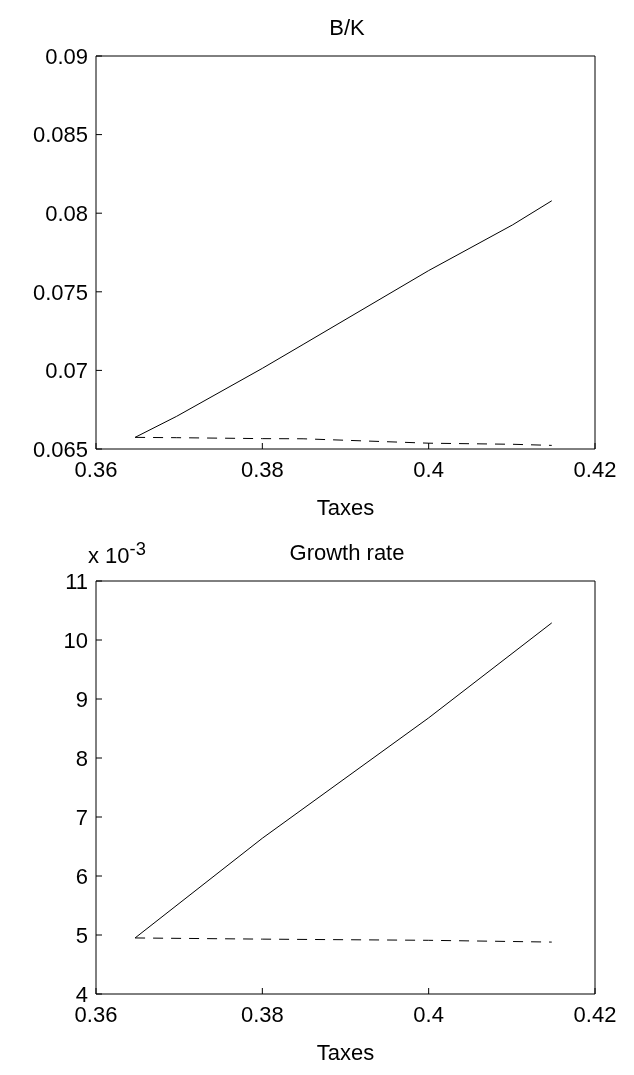 Image resolution: width=634 pixels, height=1075 pixels. I want to click on y-tick-label: 0.075, so click(60, 292).